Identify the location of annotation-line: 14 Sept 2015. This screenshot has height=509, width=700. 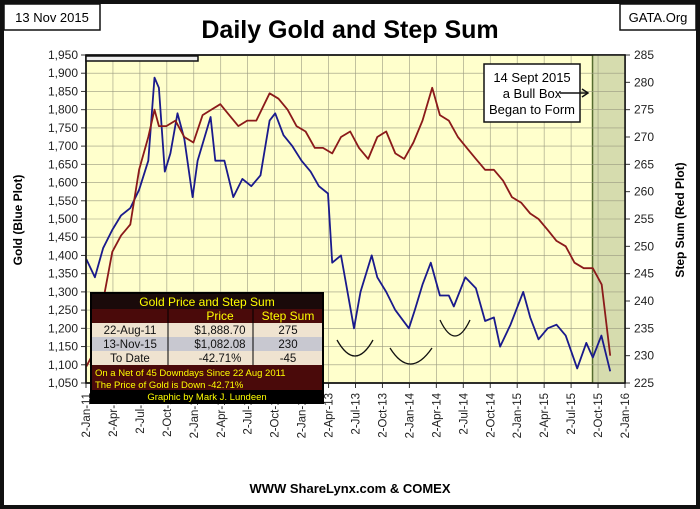
(531, 77).